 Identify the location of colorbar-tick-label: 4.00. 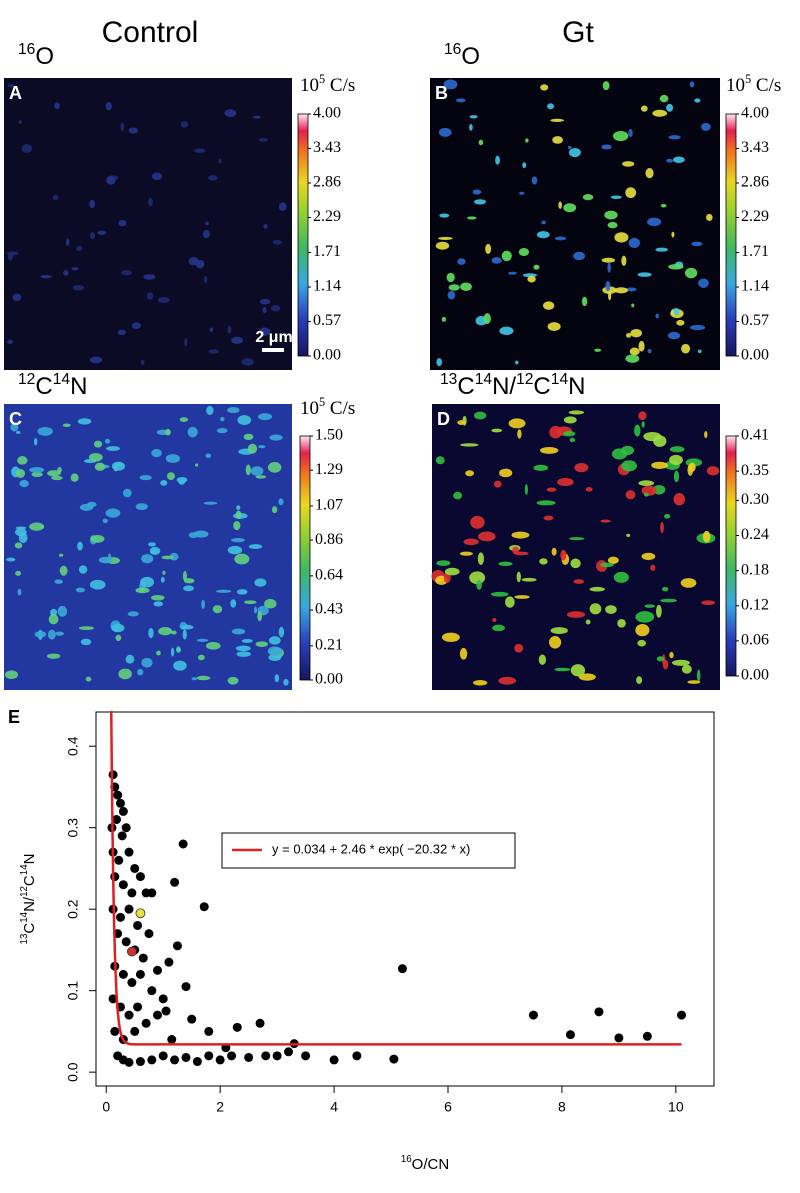
(327, 113).